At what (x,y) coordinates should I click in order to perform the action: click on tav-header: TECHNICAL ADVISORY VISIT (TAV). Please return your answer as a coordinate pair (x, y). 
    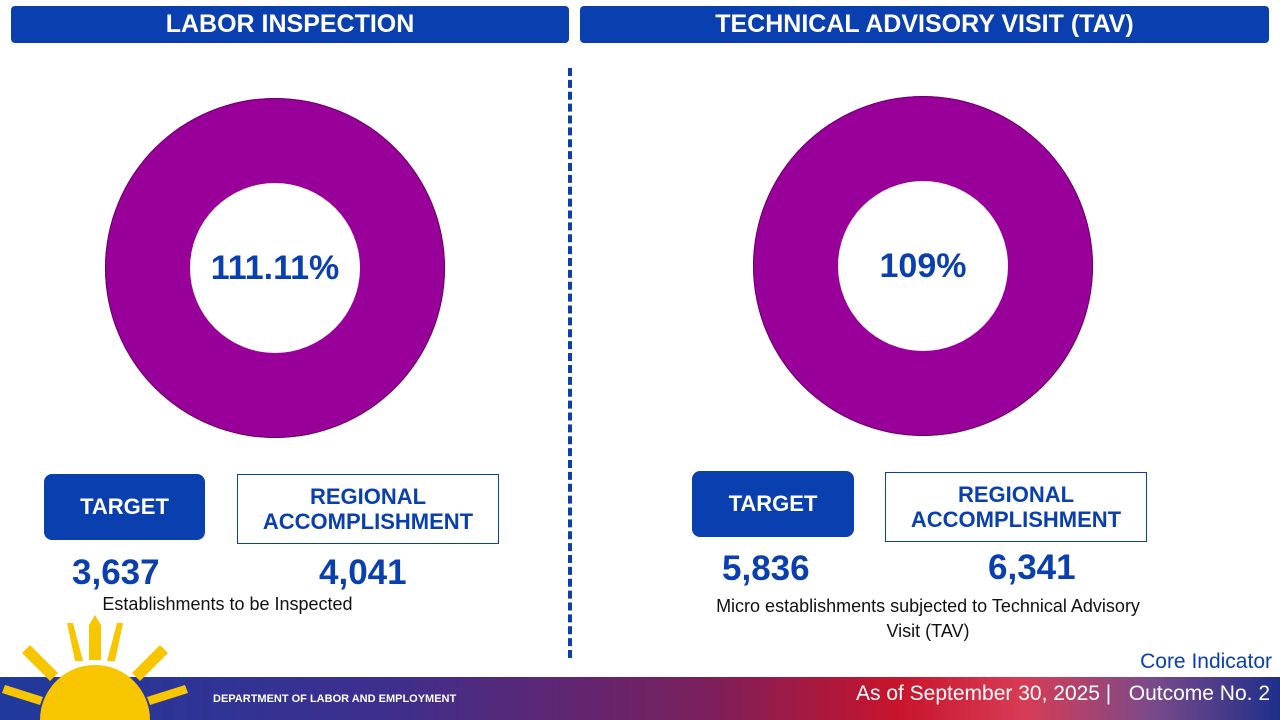
    Looking at the image, I should click on (924, 24).